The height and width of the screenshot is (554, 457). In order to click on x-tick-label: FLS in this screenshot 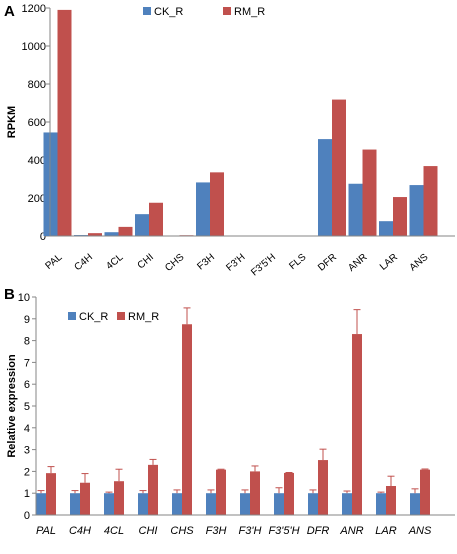, I will do `click(297, 262)`.